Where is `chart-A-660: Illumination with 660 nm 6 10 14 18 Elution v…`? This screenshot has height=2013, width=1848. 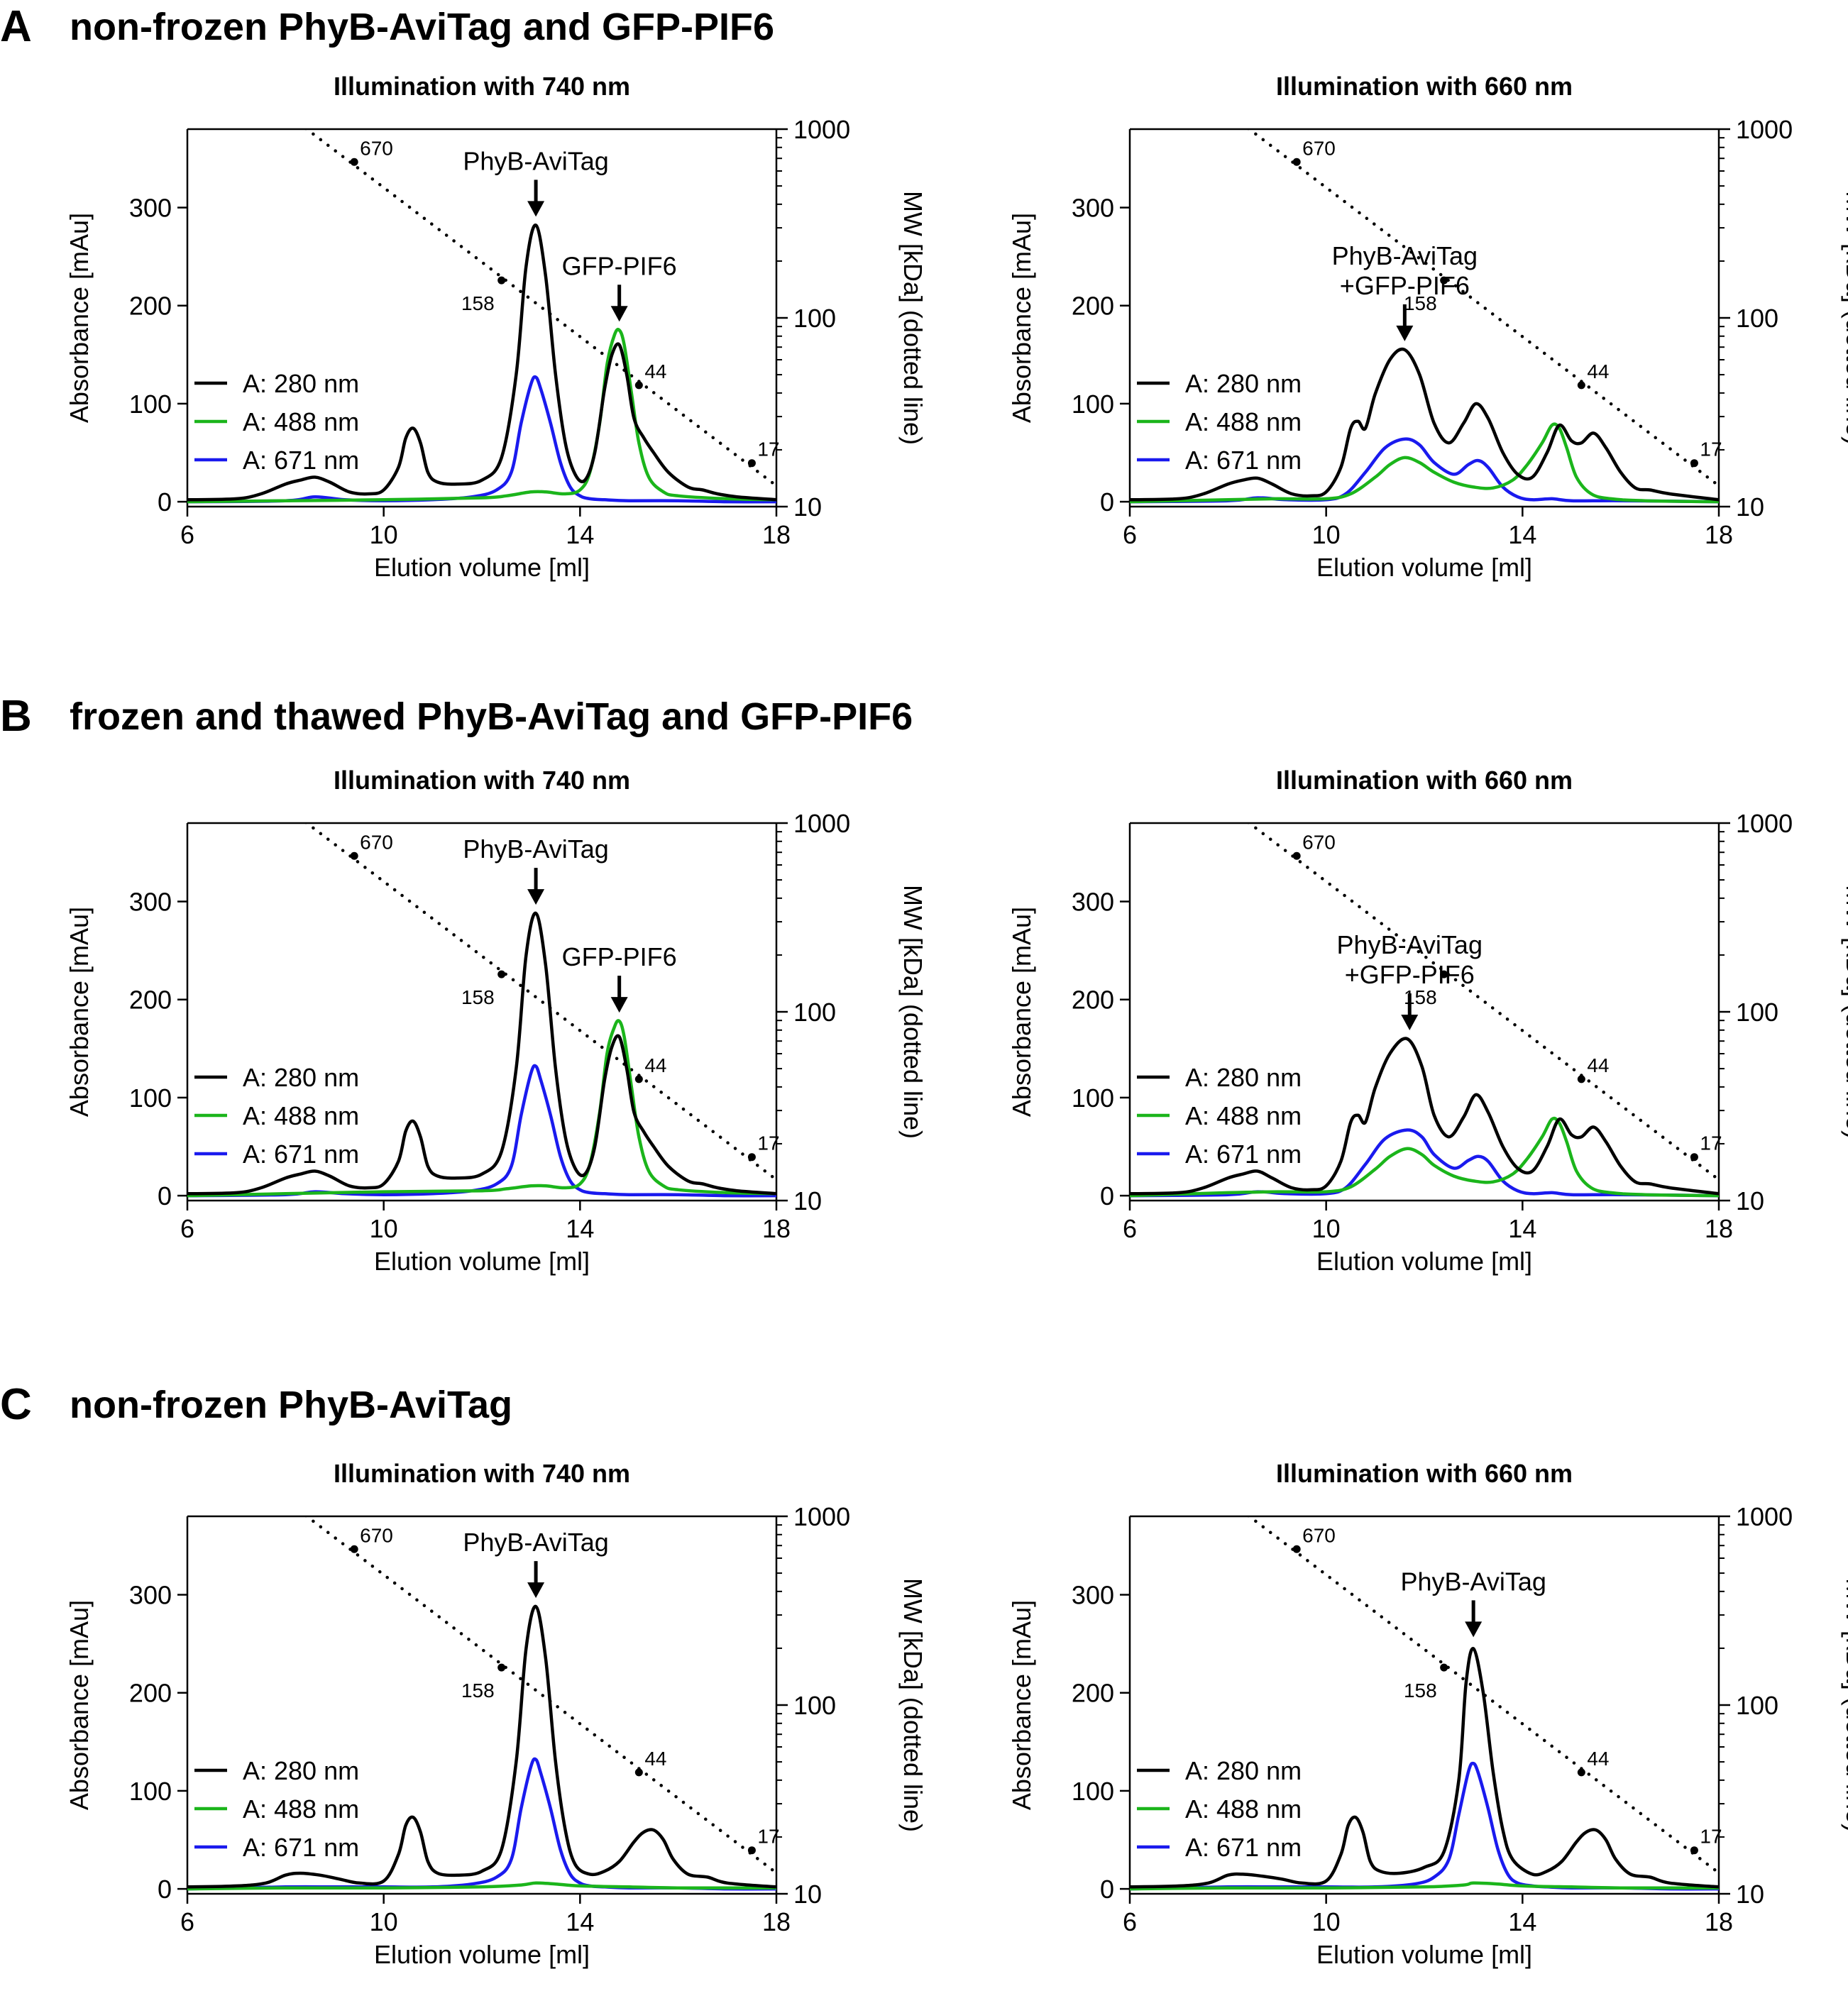
chart-A-660: Illumination with 660 nm 6 10 14 18 Elution v… is located at coordinates (1427, 327).